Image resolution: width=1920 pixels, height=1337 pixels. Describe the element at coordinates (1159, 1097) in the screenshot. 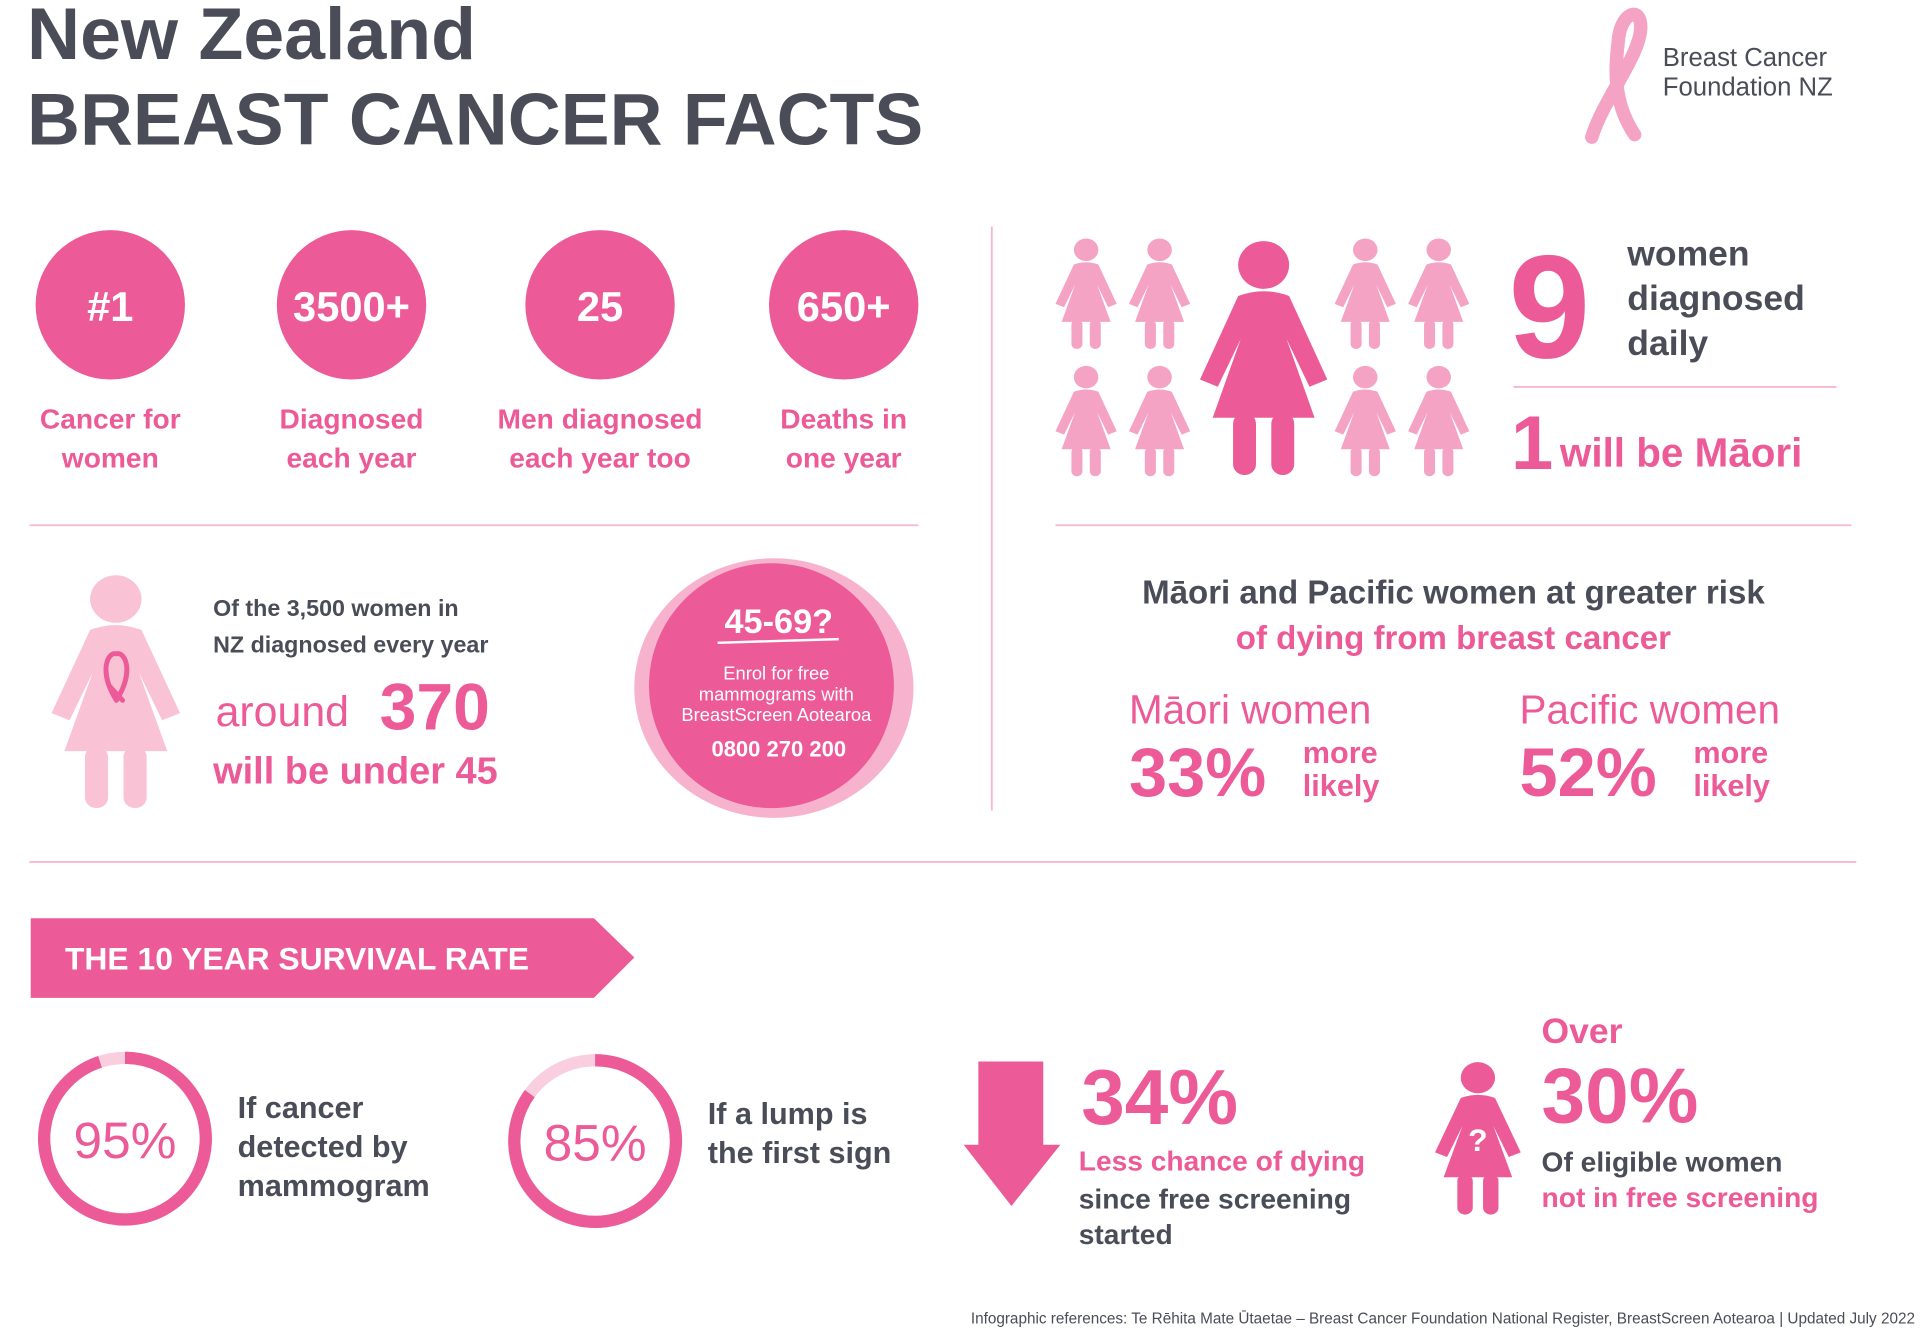

I see `impact-value: 34%` at that location.